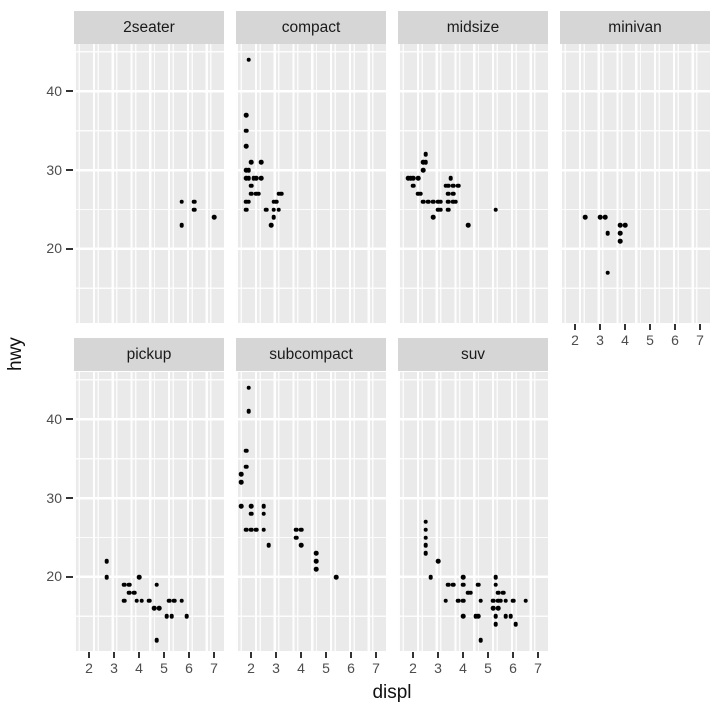 The height and width of the screenshot is (720, 720). I want to click on facet-strip: midsize, so click(473, 27).